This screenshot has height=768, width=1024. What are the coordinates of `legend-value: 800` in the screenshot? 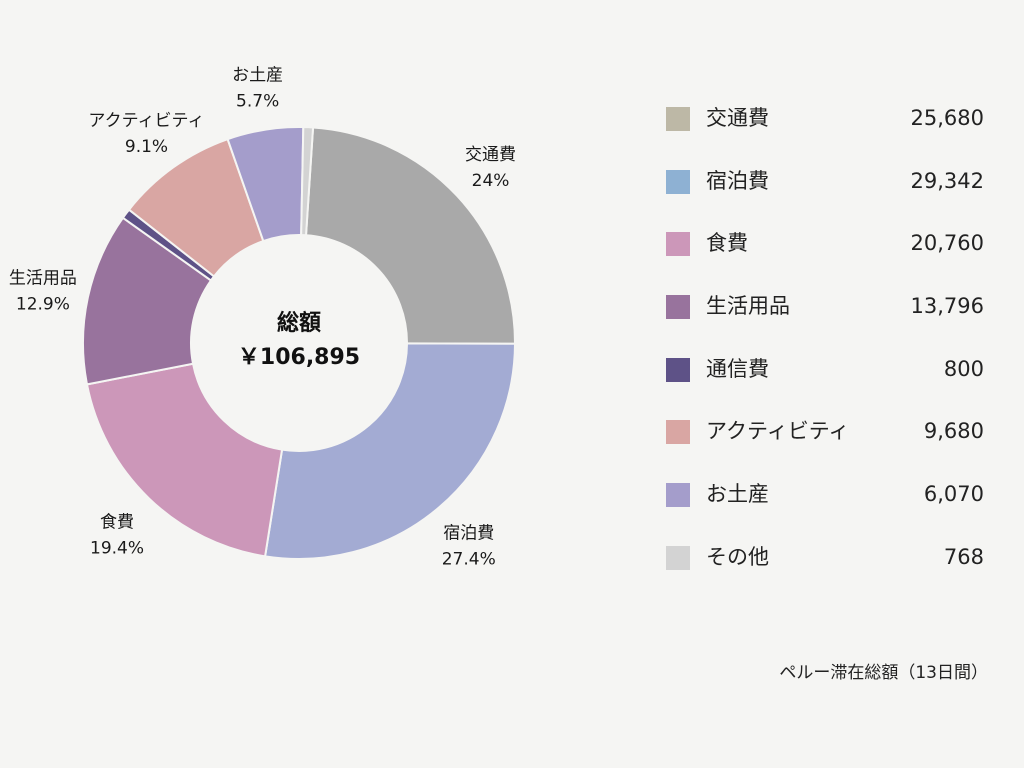 It's located at (963, 368).